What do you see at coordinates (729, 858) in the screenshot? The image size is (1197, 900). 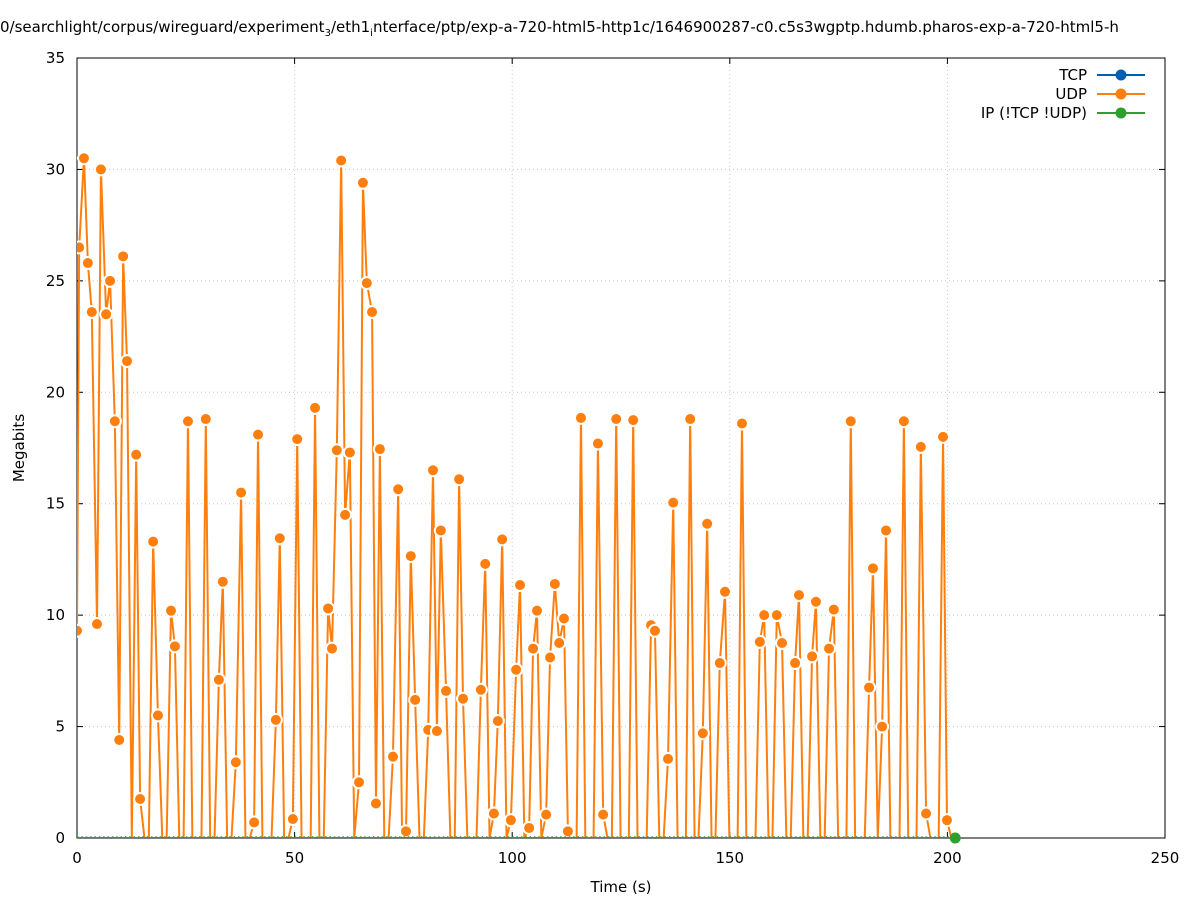 I see `x-tick-label: 150` at bounding box center [729, 858].